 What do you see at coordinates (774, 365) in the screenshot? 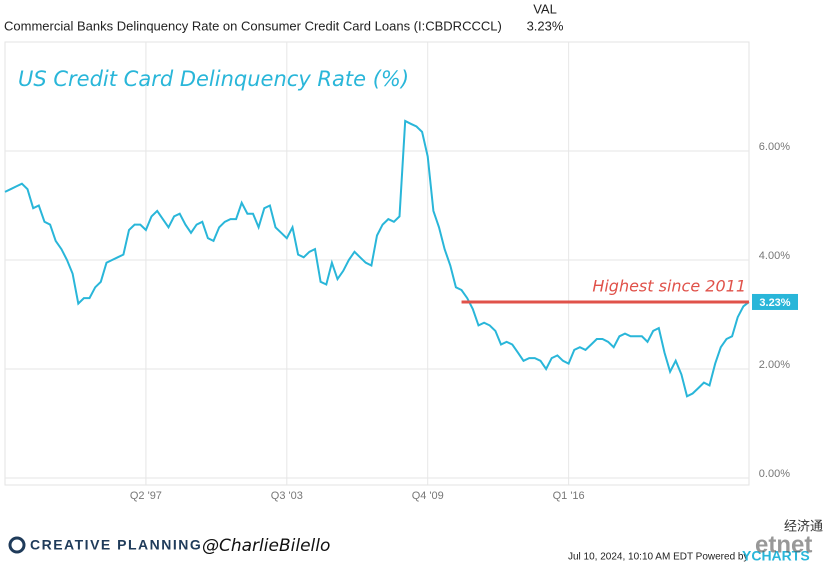
I see `y-tick-label: 2.00%` at bounding box center [774, 365].